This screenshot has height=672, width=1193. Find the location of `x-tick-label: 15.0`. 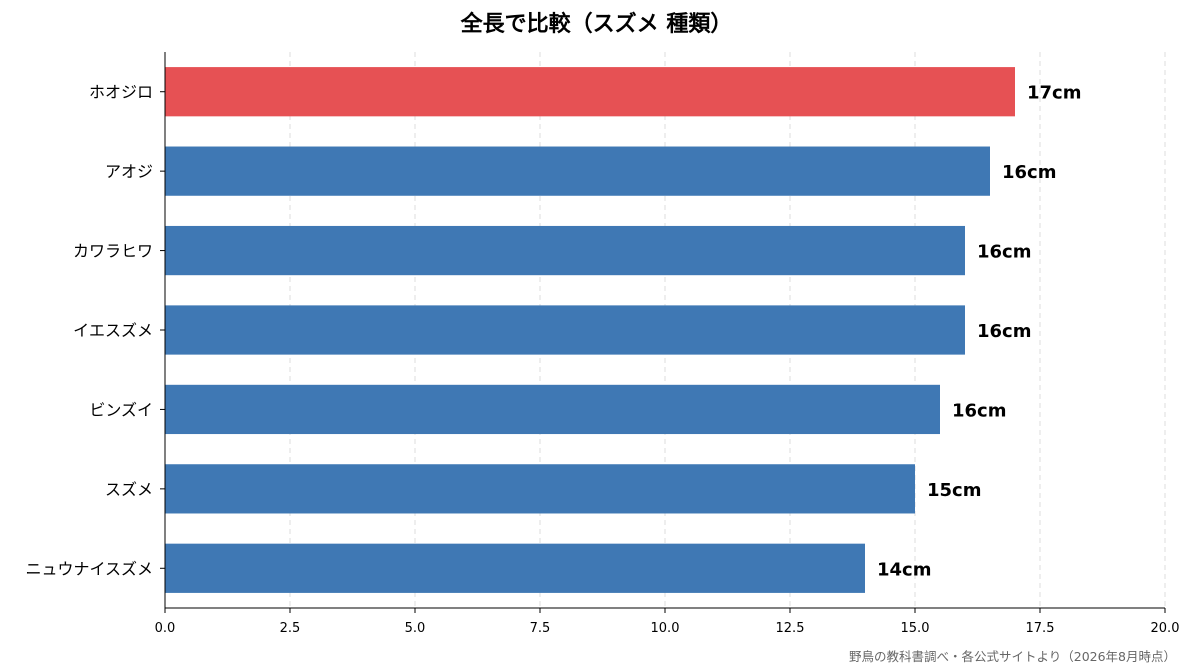

x-tick-label: 15.0 is located at coordinates (915, 628).